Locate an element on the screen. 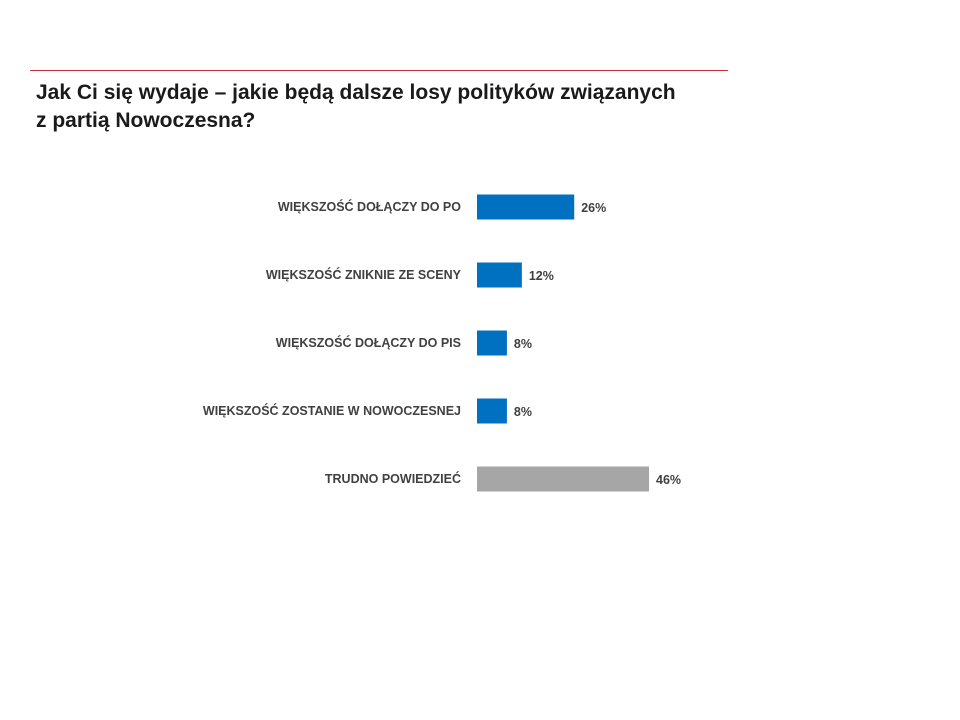 The image size is (960, 720). top-divider-line is located at coordinates (379, 70).